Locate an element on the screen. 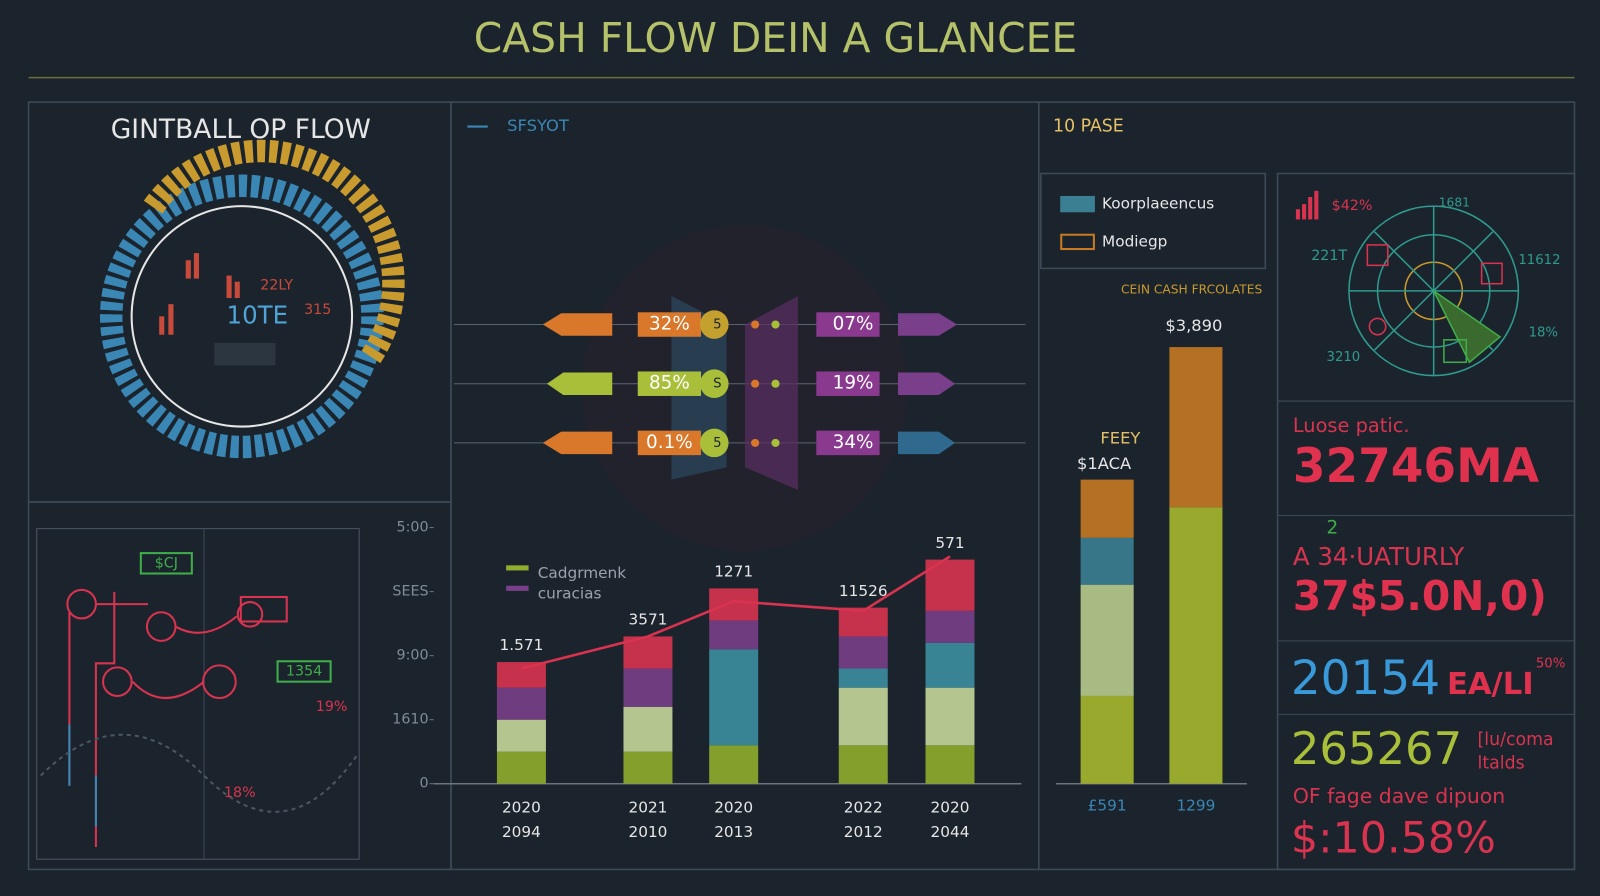 Image resolution: width=1600 pixels, height=896 pixels. flow-label: 34% is located at coordinates (853, 442).